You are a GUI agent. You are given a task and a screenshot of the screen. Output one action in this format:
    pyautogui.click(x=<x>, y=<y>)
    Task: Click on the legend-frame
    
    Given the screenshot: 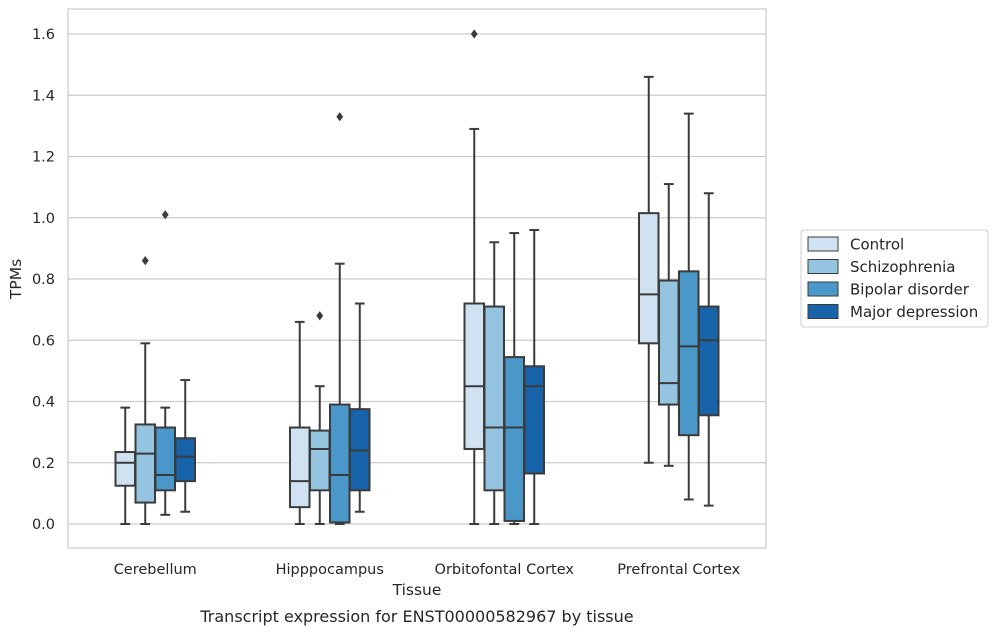 What is the action you would take?
    pyautogui.click(x=894, y=278)
    